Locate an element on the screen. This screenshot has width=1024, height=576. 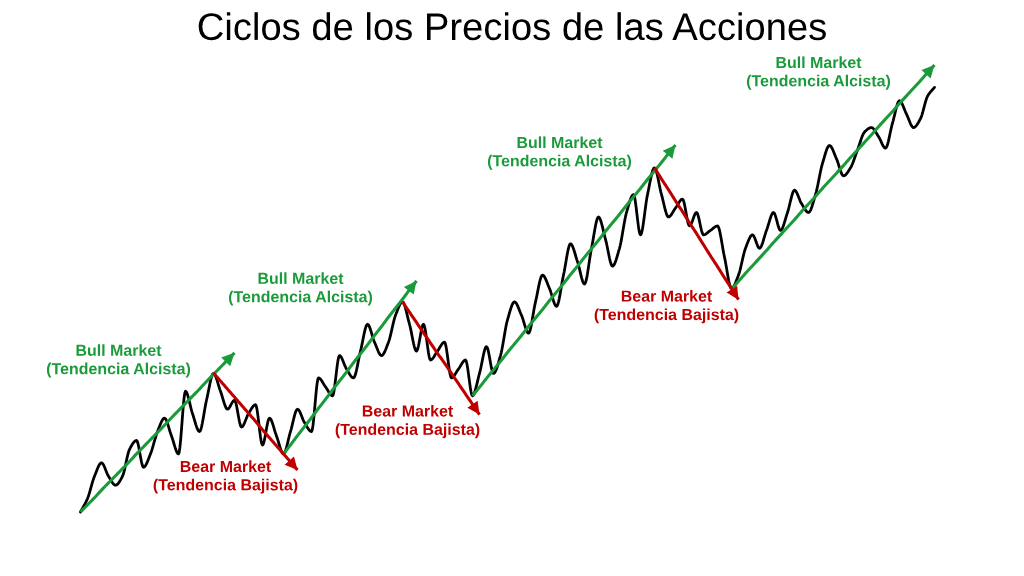
chart-title: Ciclos de los Precios de las Acciones is located at coordinates (512, 26).